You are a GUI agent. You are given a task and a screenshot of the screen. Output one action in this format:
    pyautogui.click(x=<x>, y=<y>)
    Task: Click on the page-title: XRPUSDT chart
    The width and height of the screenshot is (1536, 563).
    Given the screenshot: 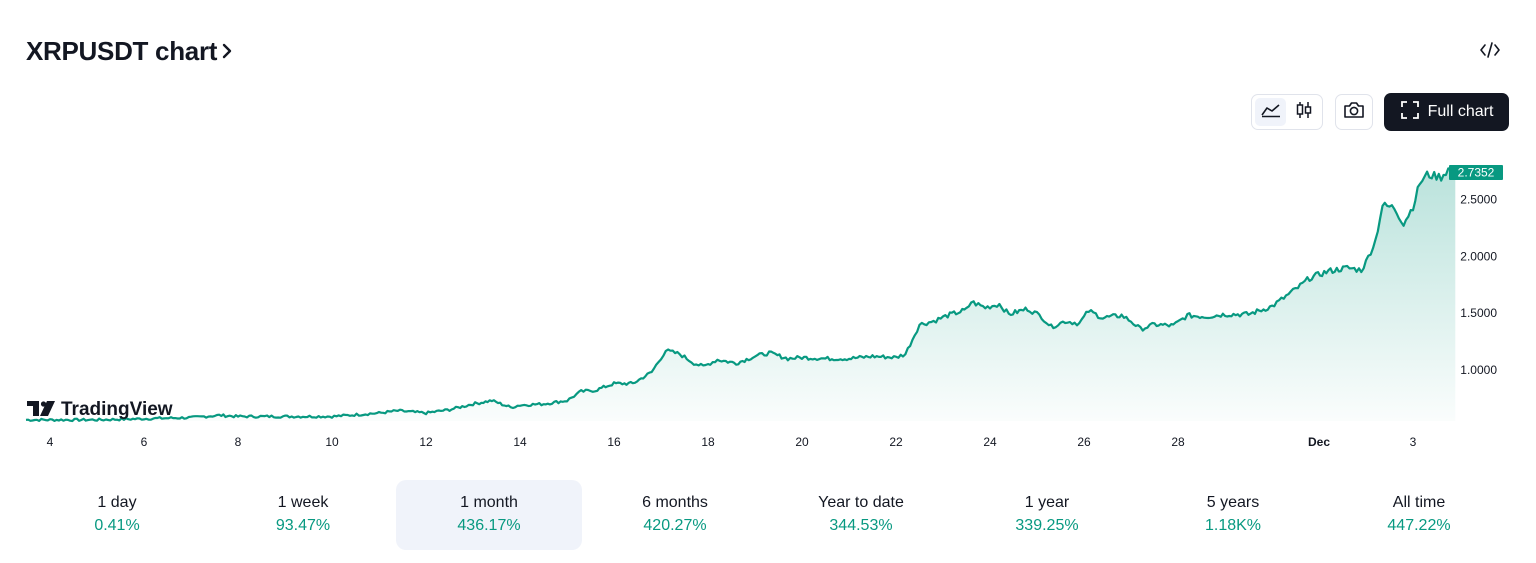 What is the action you would take?
    pyautogui.click(x=122, y=51)
    